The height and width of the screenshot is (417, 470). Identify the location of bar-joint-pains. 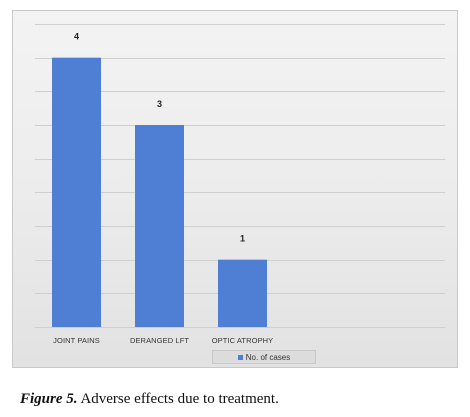
(76, 192).